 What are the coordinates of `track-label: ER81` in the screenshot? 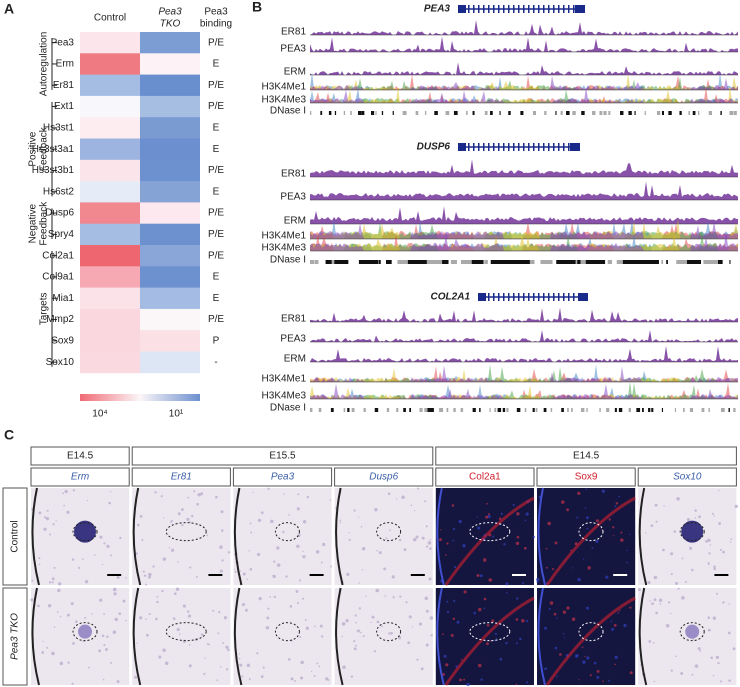 It's located at (293, 32).